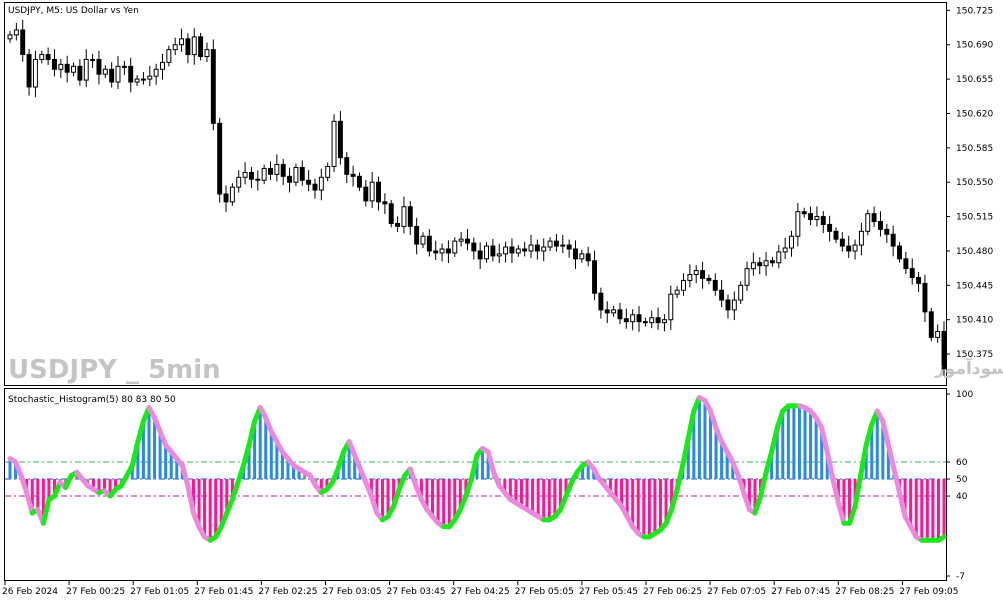 This screenshot has height=603, width=1003. Describe the element at coordinates (974, 80) in the screenshot. I see `price-tick-label: 150.655` at that location.